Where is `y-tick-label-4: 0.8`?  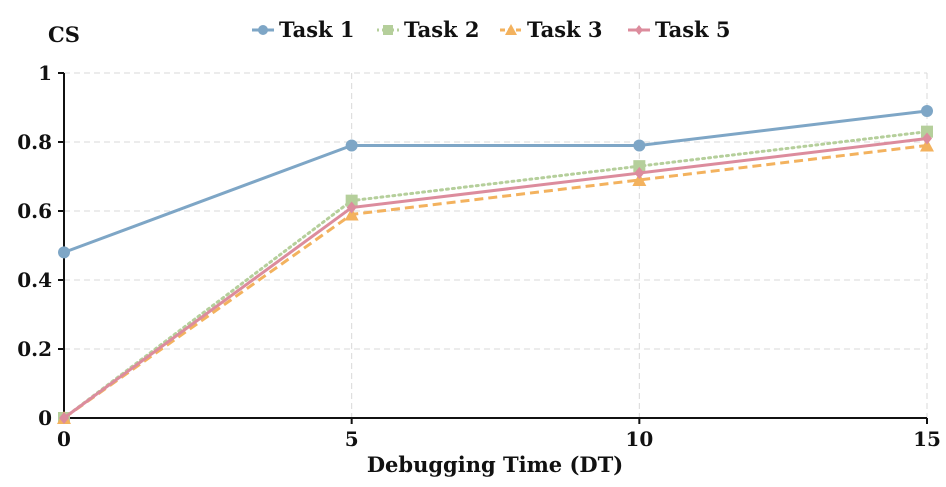
y-tick-label-4: 0.8 is located at coordinates (34, 142).